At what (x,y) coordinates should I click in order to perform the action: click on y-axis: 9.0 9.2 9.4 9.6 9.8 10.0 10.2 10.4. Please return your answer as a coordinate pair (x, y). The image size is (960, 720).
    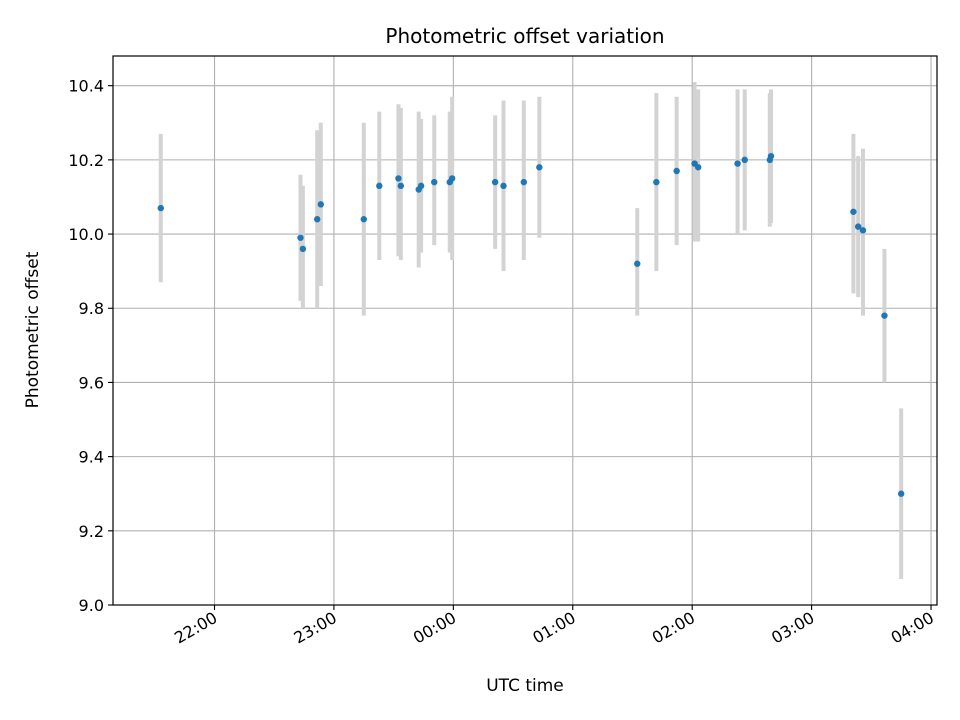
    Looking at the image, I should click on (90, 346).